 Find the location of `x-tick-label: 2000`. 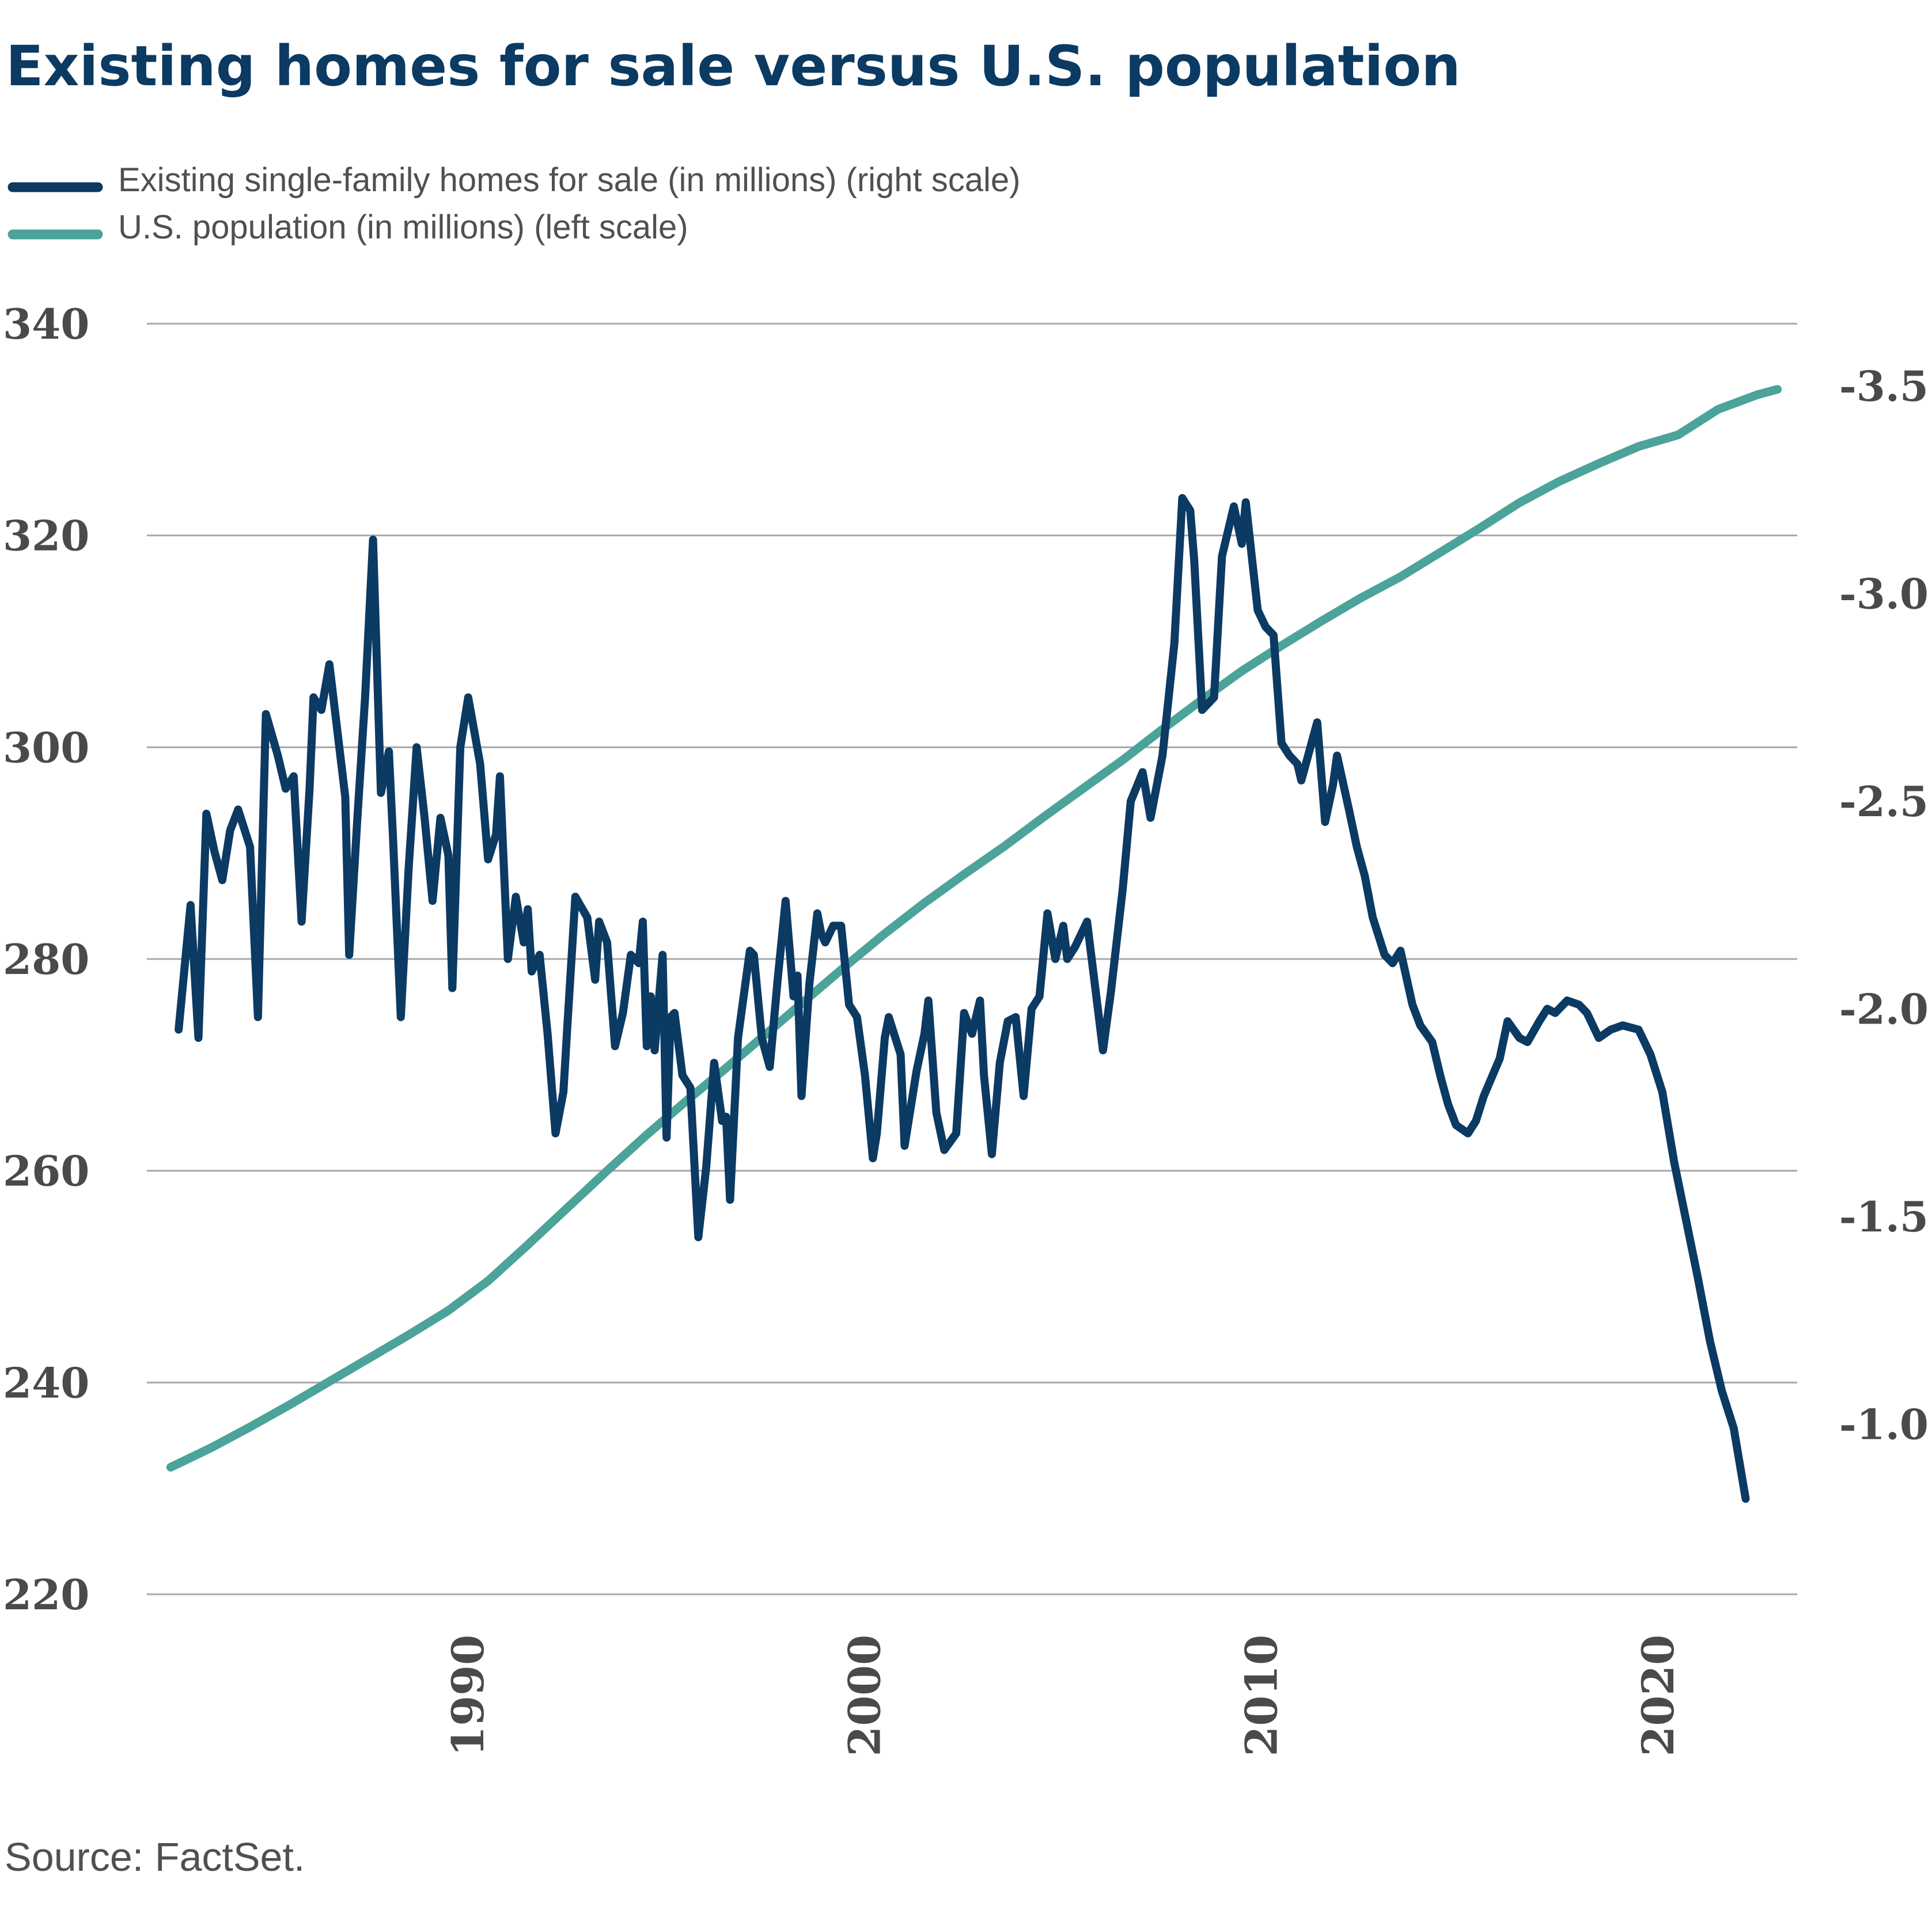

x-tick-label: 2000 is located at coordinates (865, 1696).